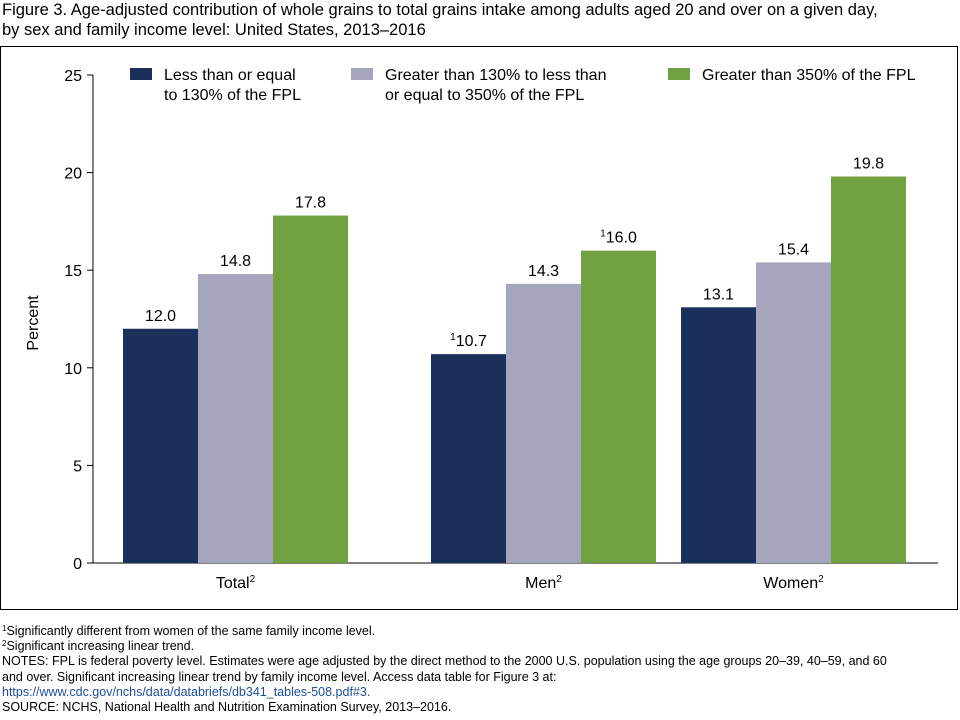 The height and width of the screenshot is (720, 960). What do you see at coordinates (4, 628) in the screenshot?
I see `footnote-1-marker: 1` at bounding box center [4, 628].